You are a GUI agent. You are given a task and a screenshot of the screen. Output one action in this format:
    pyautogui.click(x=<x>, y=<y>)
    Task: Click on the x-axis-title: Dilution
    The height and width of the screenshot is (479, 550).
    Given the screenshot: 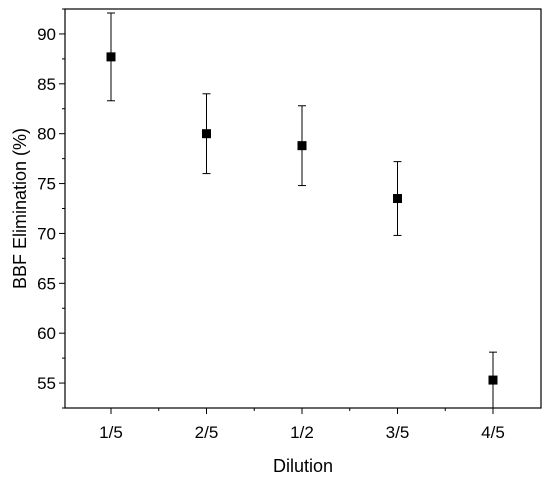 What is the action you would take?
    pyautogui.click(x=303, y=466)
    